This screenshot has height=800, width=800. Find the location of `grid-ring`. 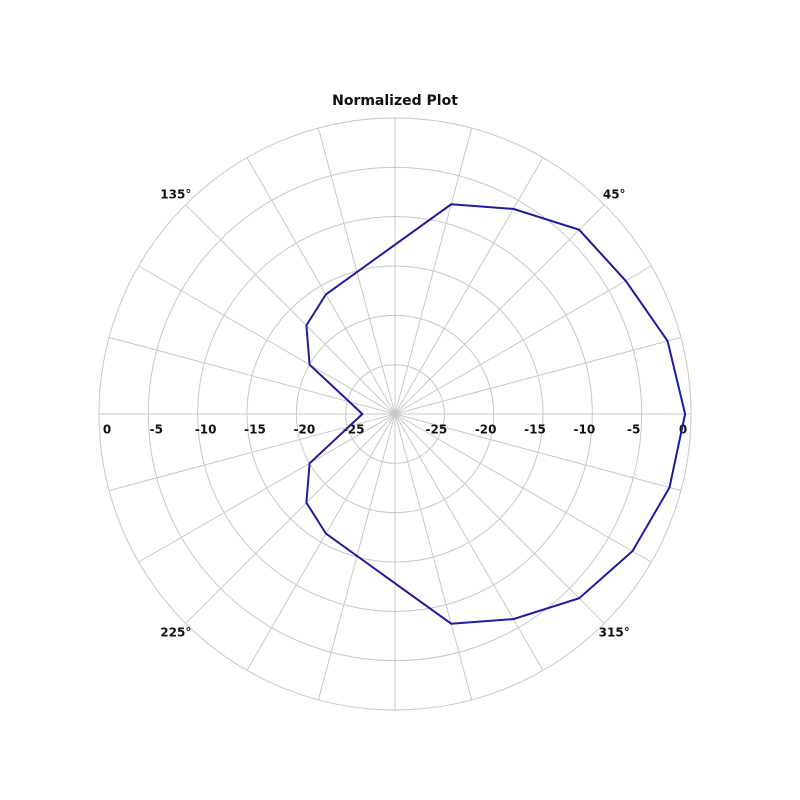

grid-ring is located at coordinates (395, 414).